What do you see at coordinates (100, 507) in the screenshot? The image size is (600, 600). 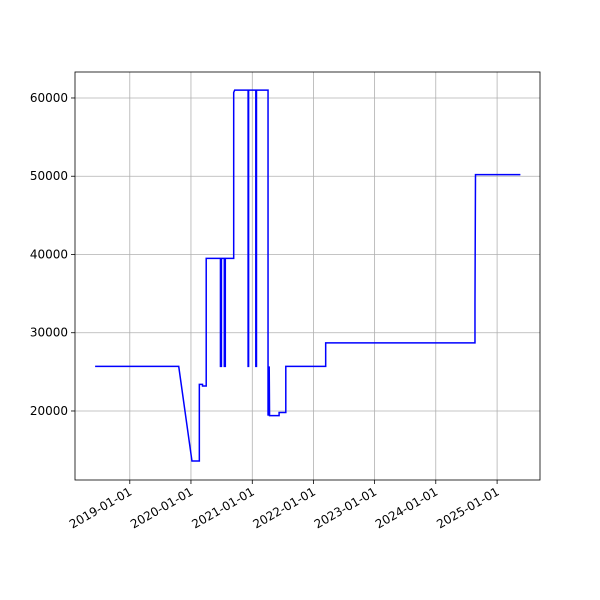 I see `x-tick-label: 2019-01-01` at bounding box center [100, 507].